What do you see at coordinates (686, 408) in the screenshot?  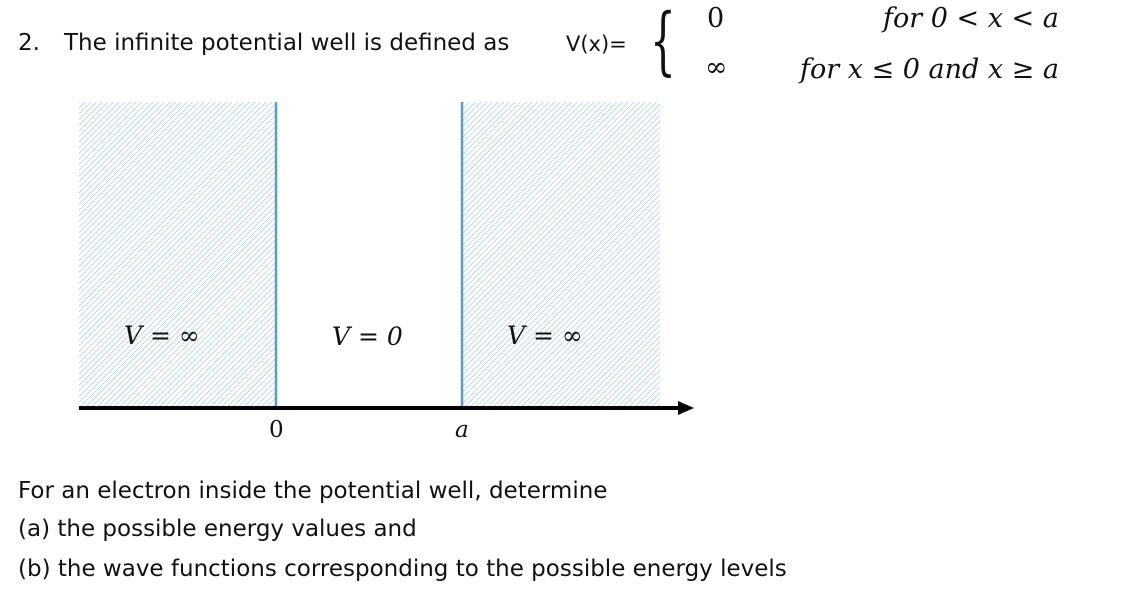 I see `x-axis-arrowhead` at bounding box center [686, 408].